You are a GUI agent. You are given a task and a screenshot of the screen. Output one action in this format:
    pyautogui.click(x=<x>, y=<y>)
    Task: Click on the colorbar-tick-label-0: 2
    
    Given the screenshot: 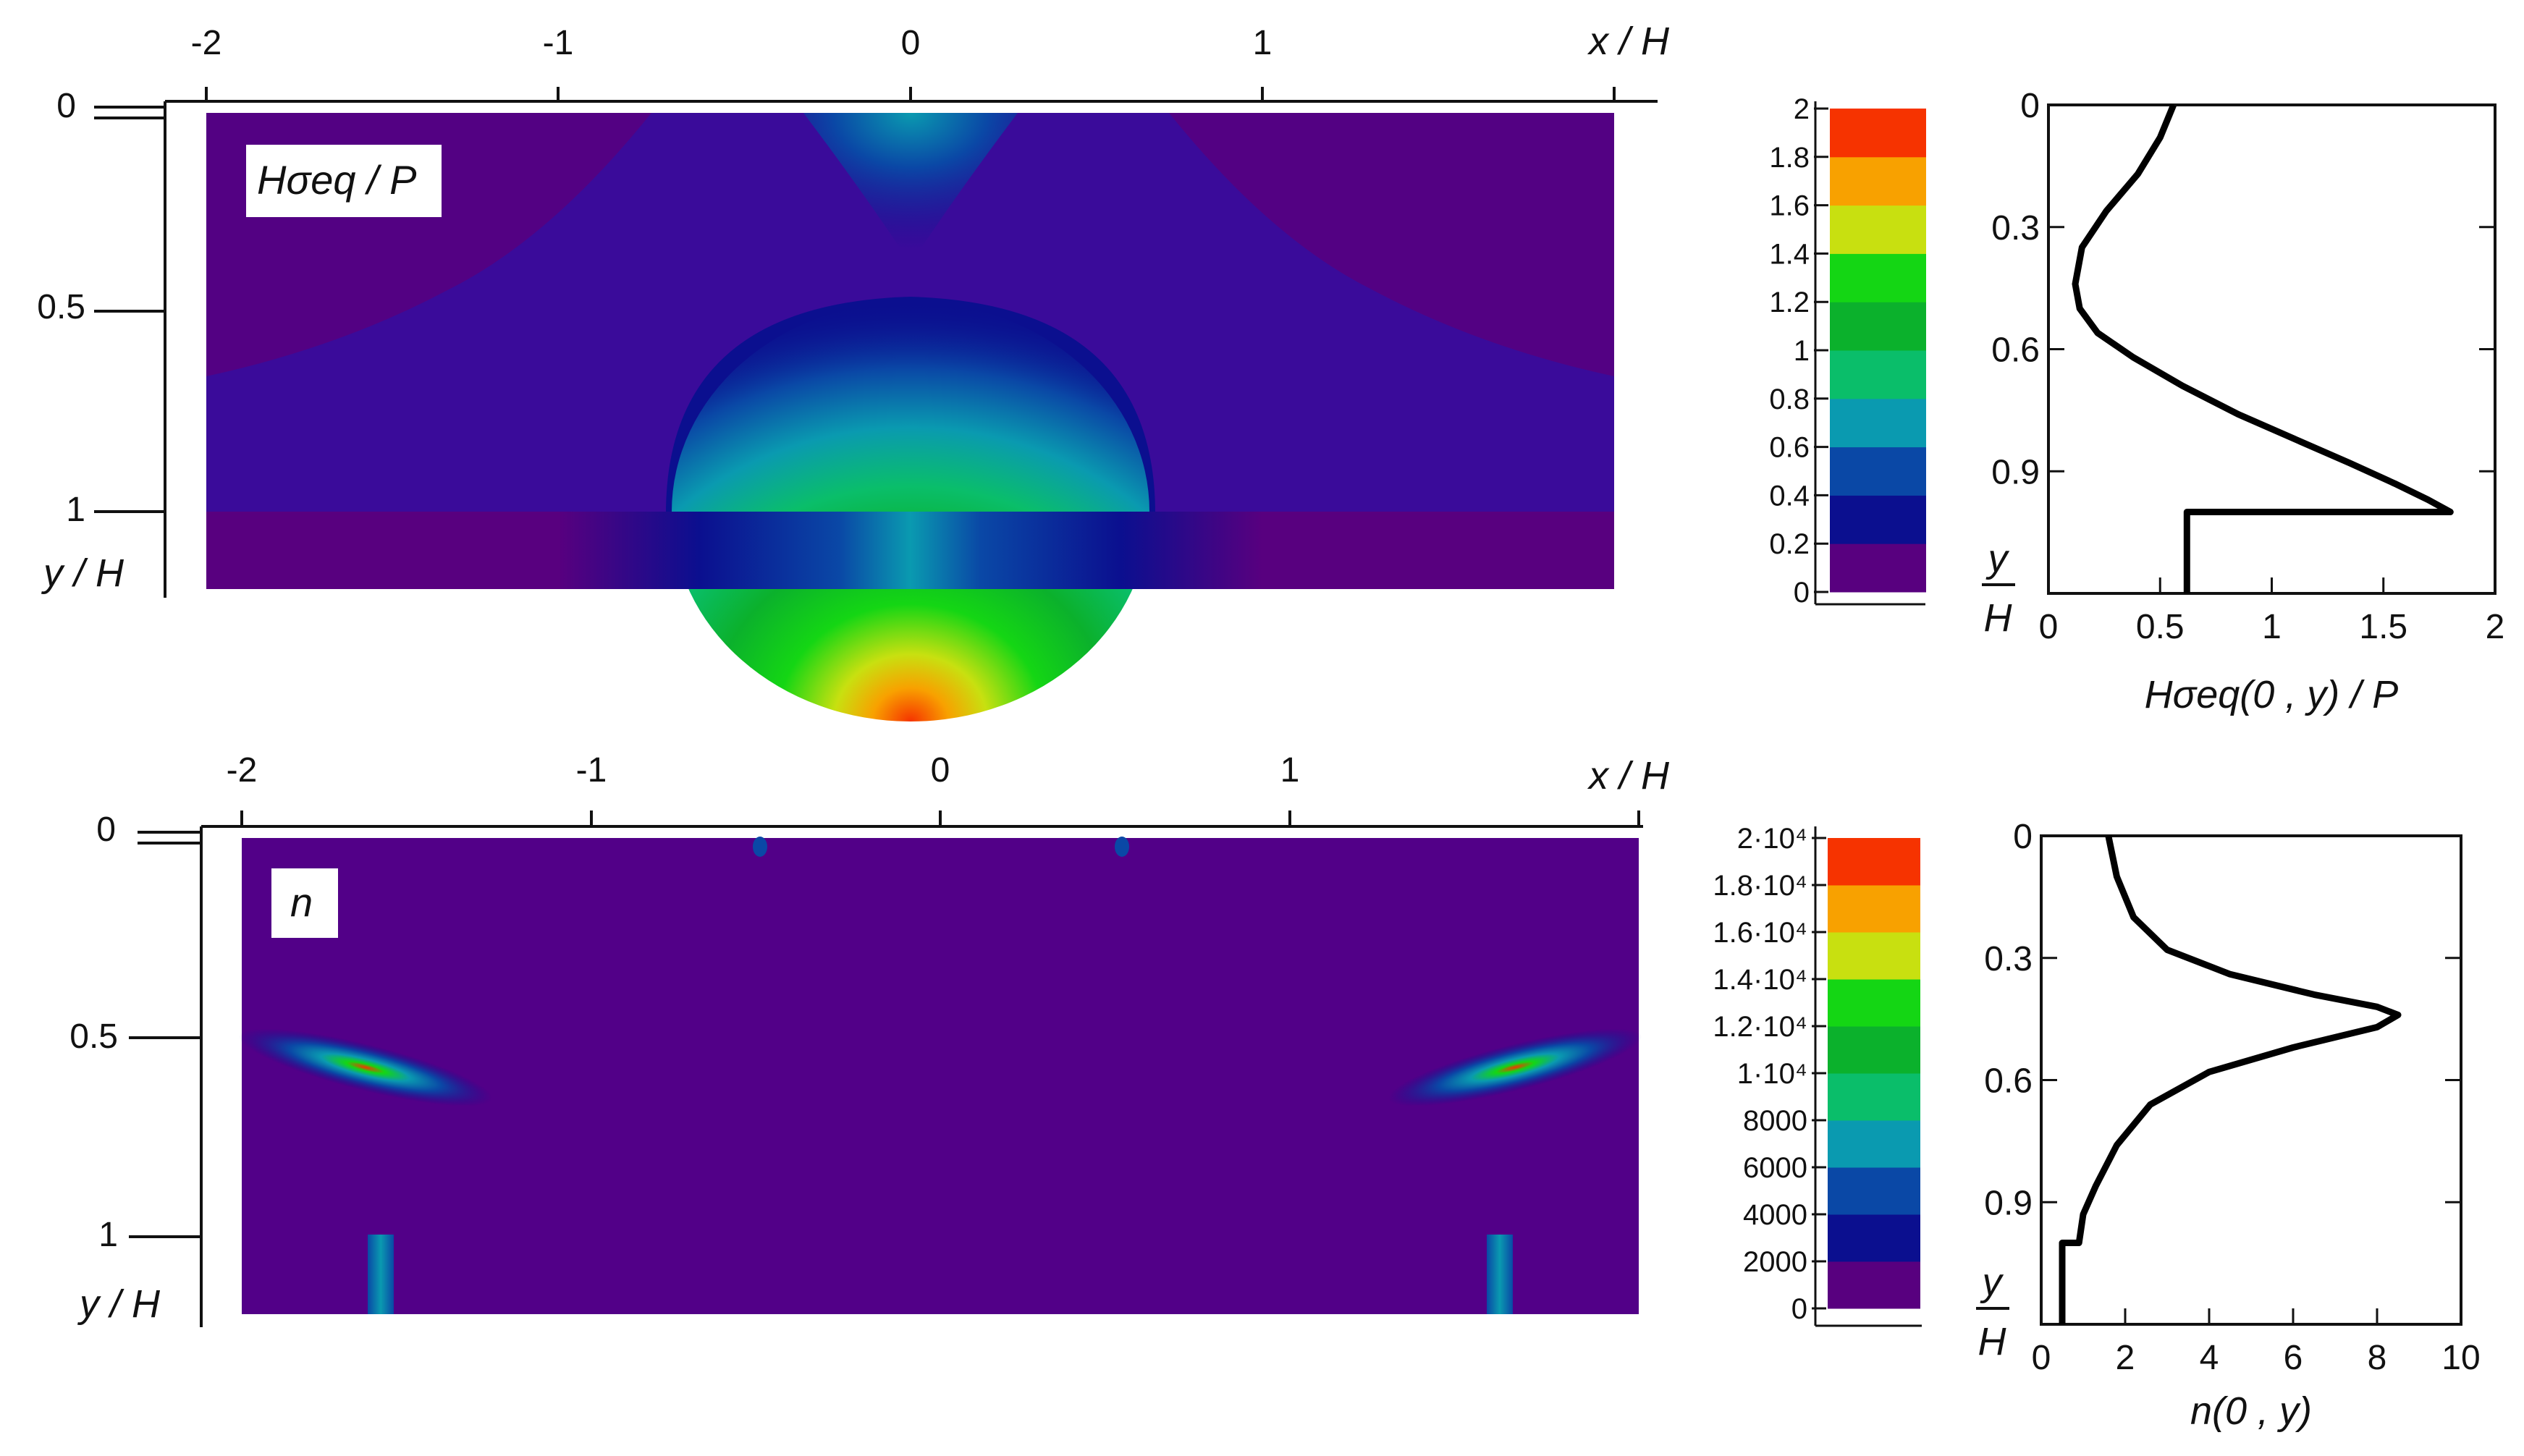 What is the action you would take?
    pyautogui.click(x=1802, y=109)
    